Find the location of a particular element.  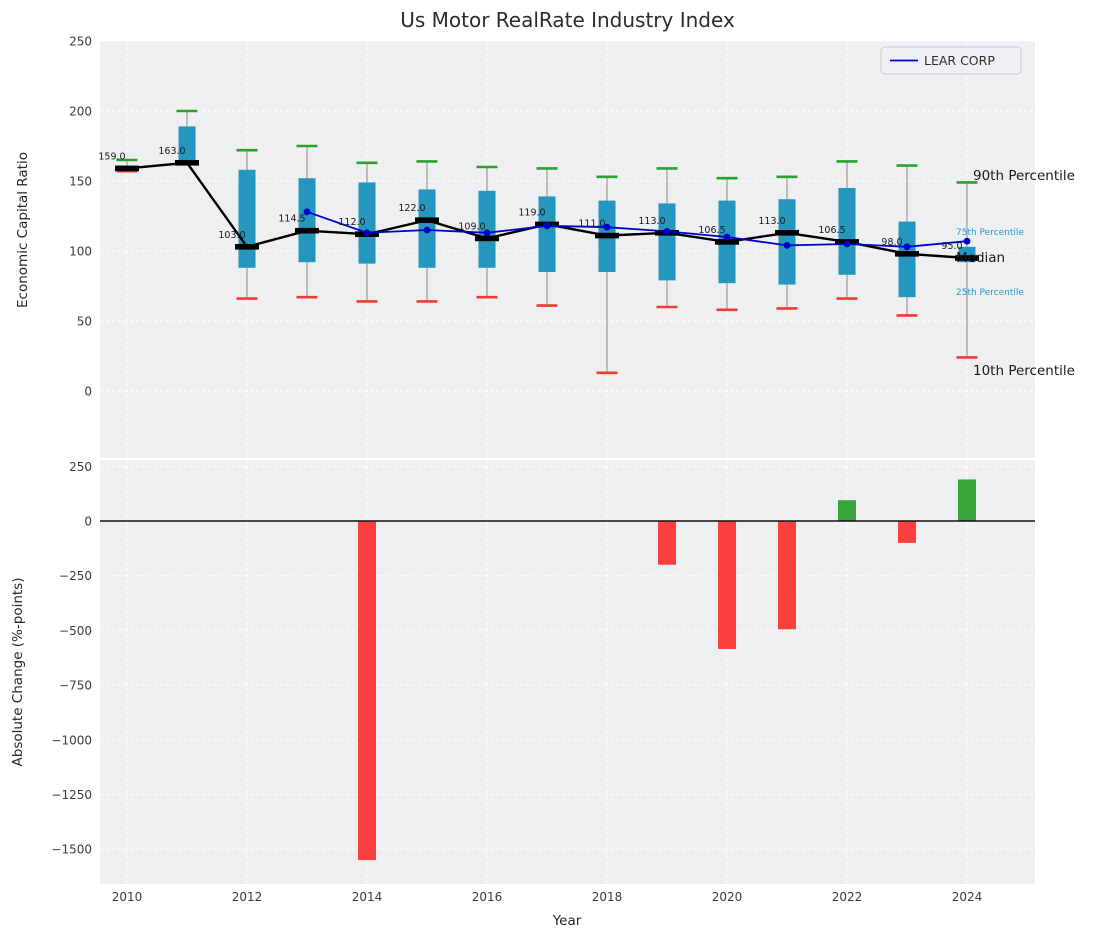

median-value-label: 103.0 is located at coordinates (231, 235).